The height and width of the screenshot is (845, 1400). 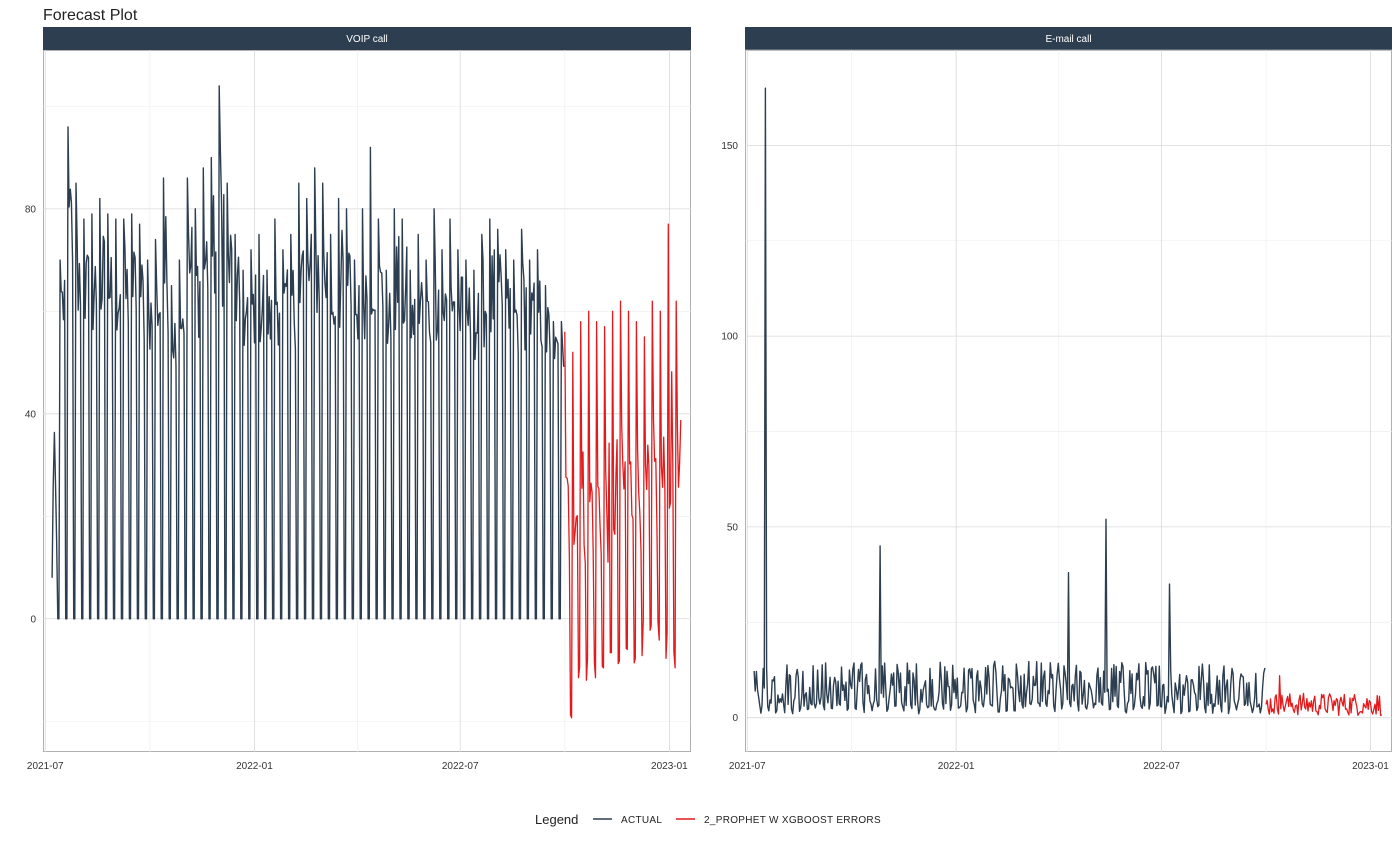 What do you see at coordinates (641, 820) in the screenshot?
I see `legend-label-actual: ACTUAL` at bounding box center [641, 820].